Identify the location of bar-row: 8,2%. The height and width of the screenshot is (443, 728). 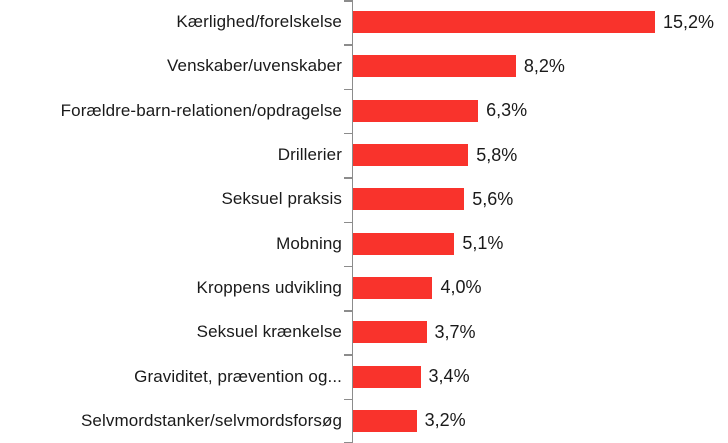
(540, 66).